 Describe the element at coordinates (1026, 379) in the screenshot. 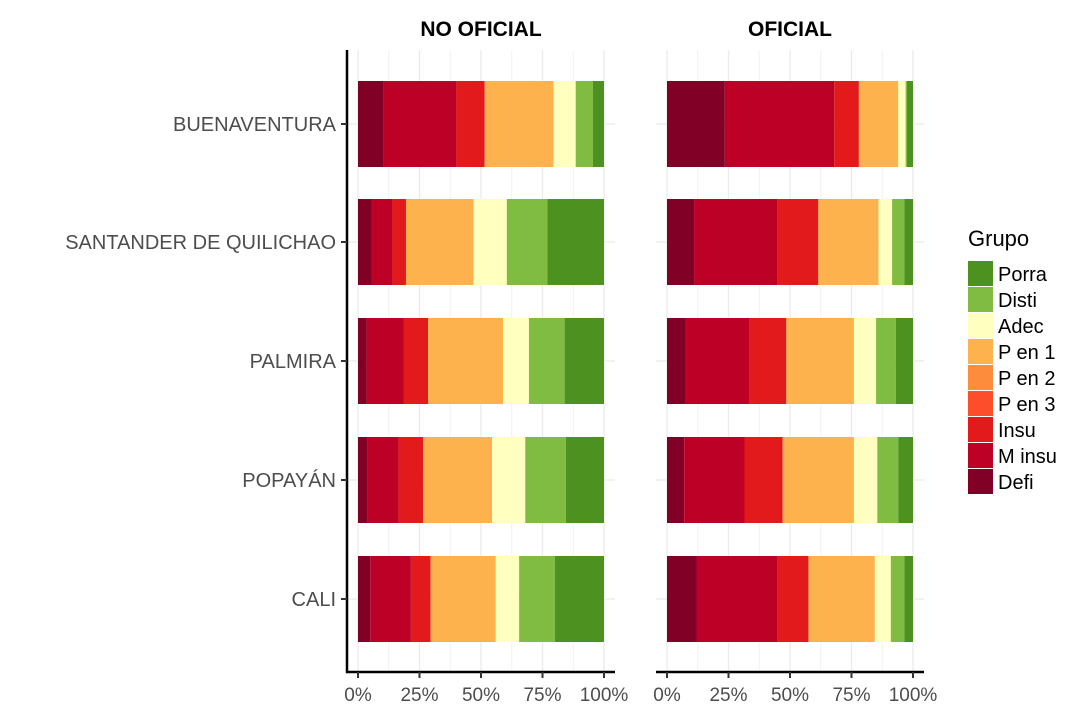

I see `legend-label: P en 2` at that location.